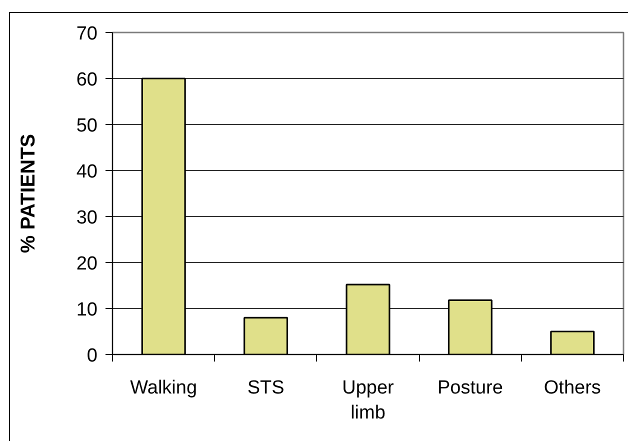 The height and width of the screenshot is (442, 630). What do you see at coordinates (470, 388) in the screenshot?
I see `x-tick-label: Posture` at bounding box center [470, 388].